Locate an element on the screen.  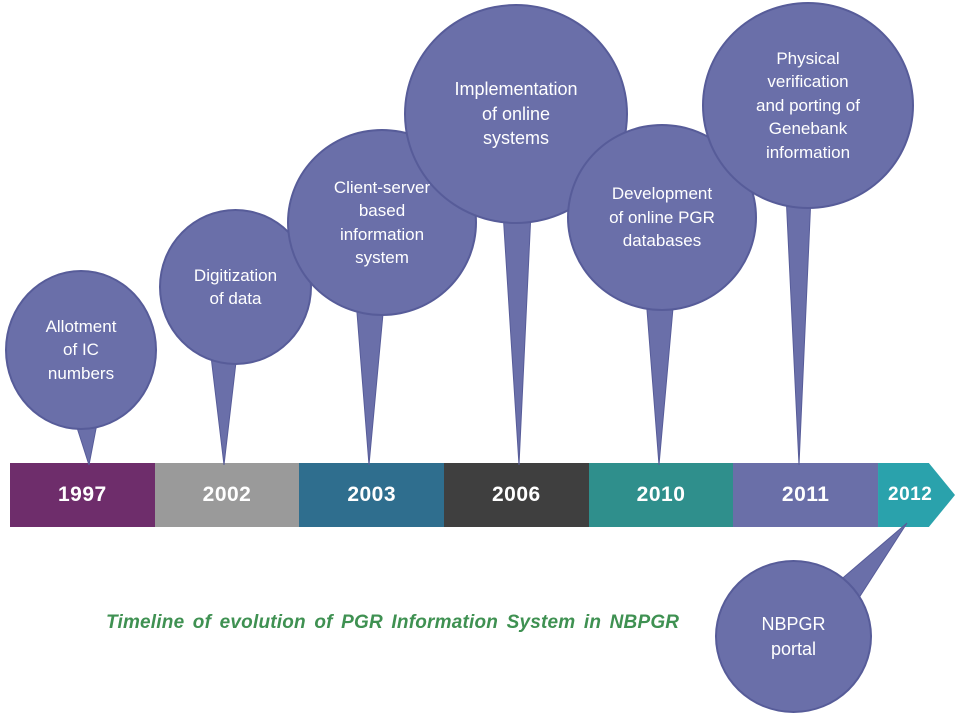
year-label-2003: 2003 is located at coordinates (372, 494).